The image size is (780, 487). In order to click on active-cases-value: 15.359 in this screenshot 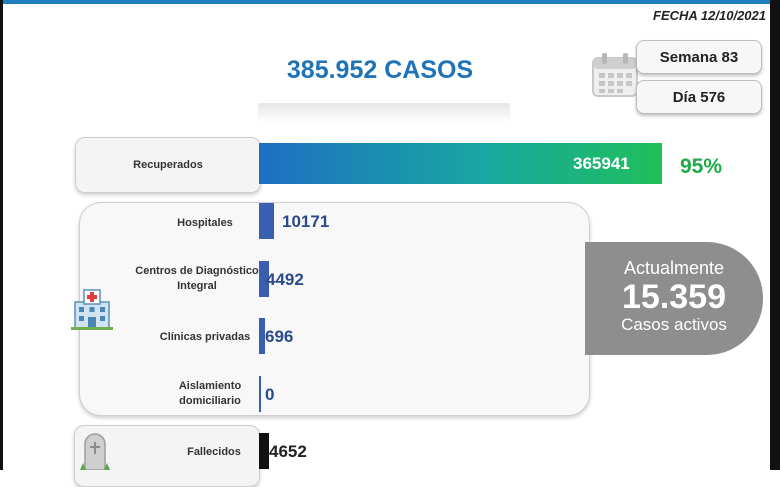, I will do `click(674, 297)`.